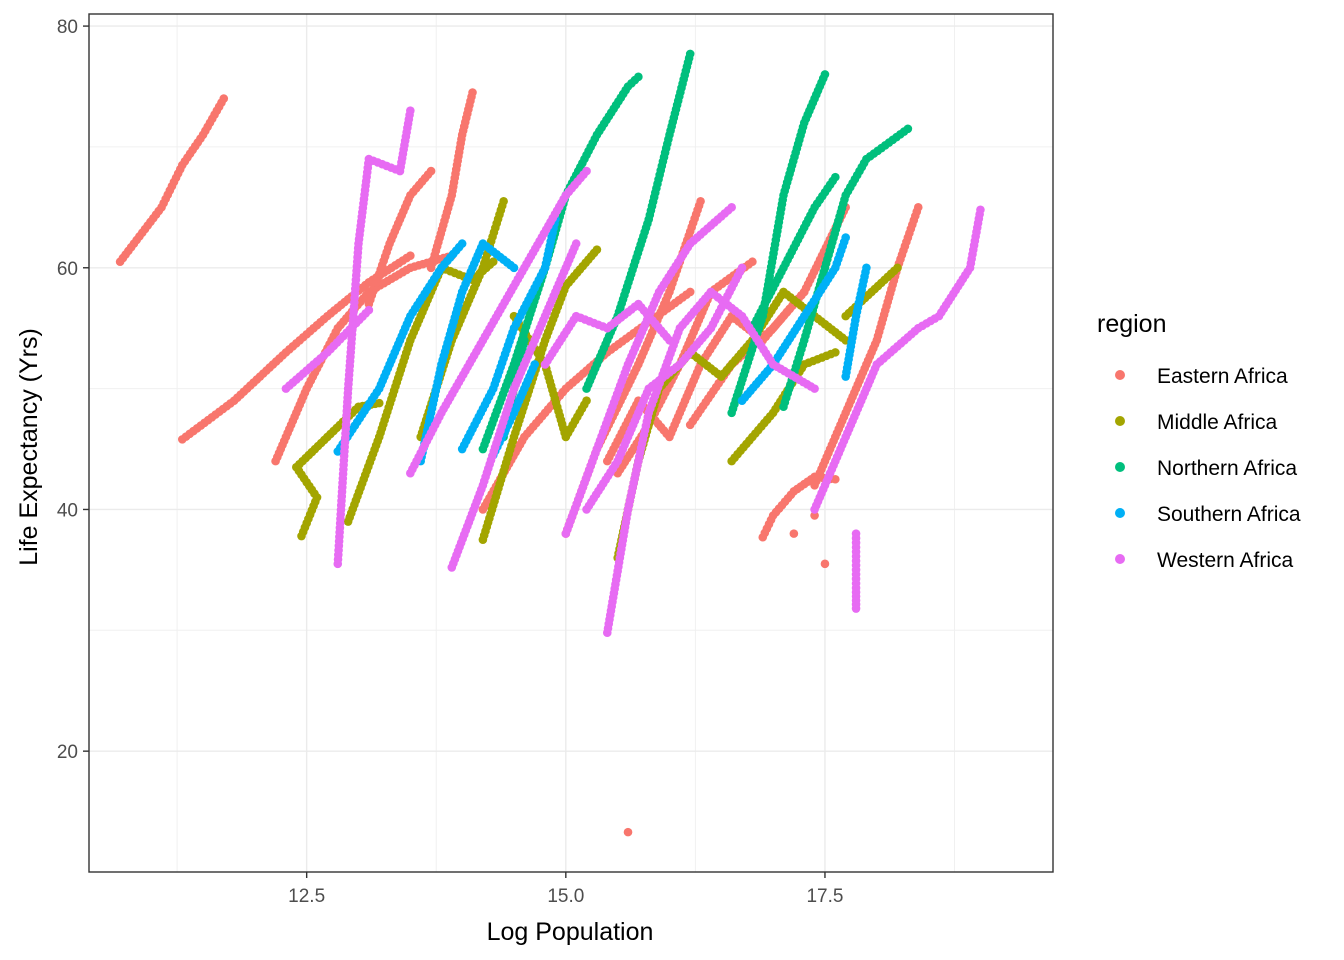 The width and height of the screenshot is (1344, 960). What do you see at coordinates (29, 447) in the screenshot?
I see `y-axis-title: Life Expectancy (Yrs)` at bounding box center [29, 447].